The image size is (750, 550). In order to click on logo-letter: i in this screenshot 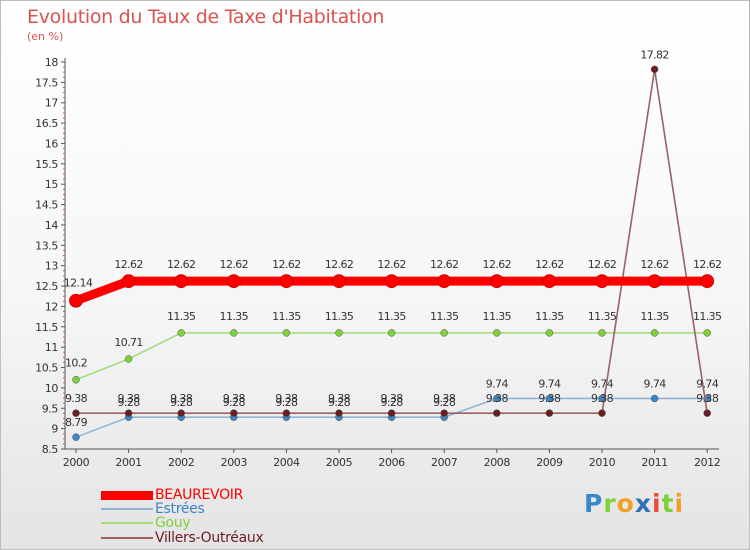, I will do `click(657, 503)`.